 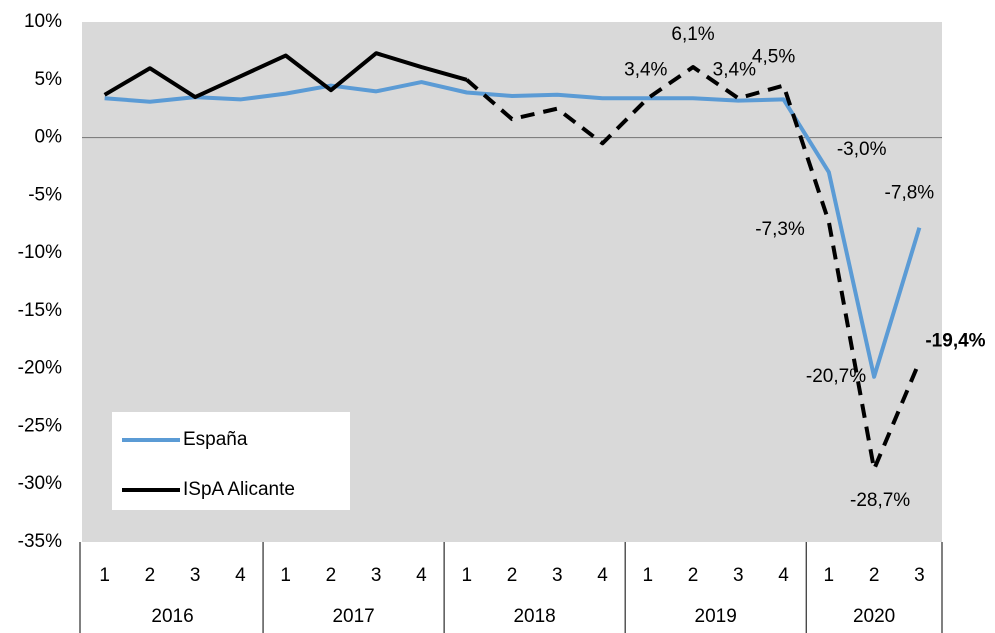 What do you see at coordinates (40, 541) in the screenshot?
I see `y-tick-label: -35%` at bounding box center [40, 541].